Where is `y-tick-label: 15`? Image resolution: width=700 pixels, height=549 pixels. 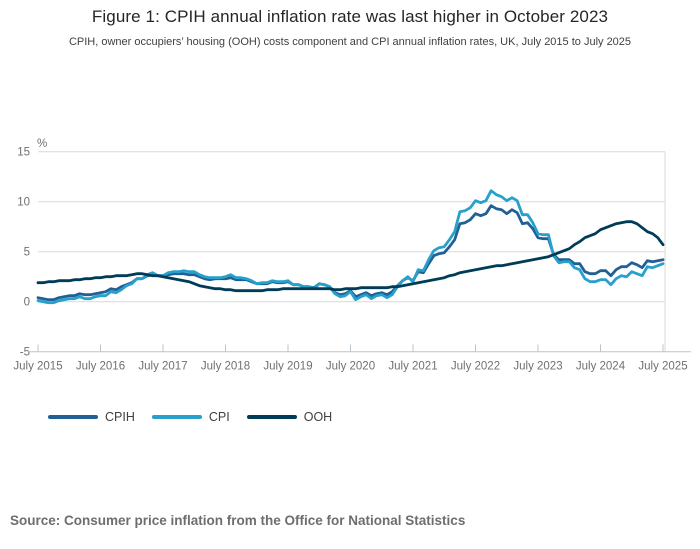 y-tick-label: 15 is located at coordinates (23, 153).